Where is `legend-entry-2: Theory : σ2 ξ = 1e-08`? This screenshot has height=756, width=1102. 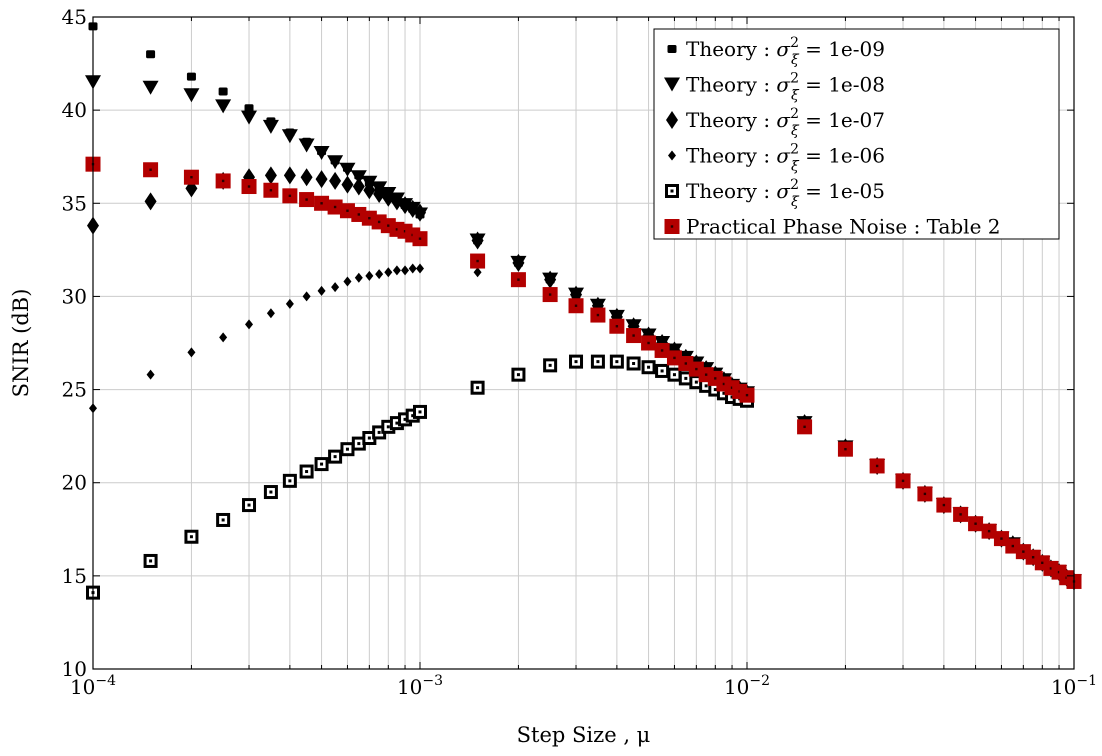 legend-entry-2: Theory : σ2 ξ = 1e-08 is located at coordinates (774, 87).